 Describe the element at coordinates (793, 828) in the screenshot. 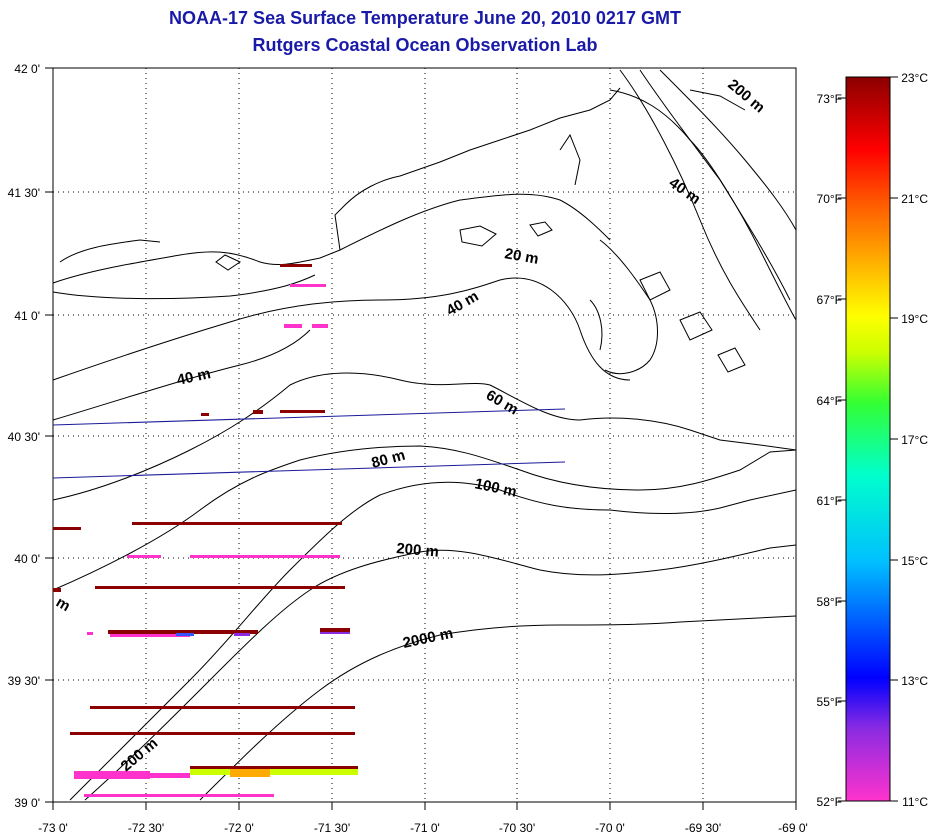

I see `lon-tick-label: -69 0'` at that location.